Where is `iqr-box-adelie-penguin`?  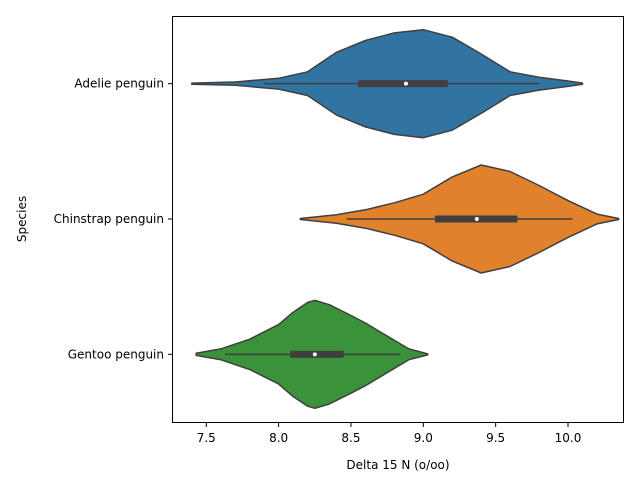 iqr-box-adelie-penguin is located at coordinates (403, 84).